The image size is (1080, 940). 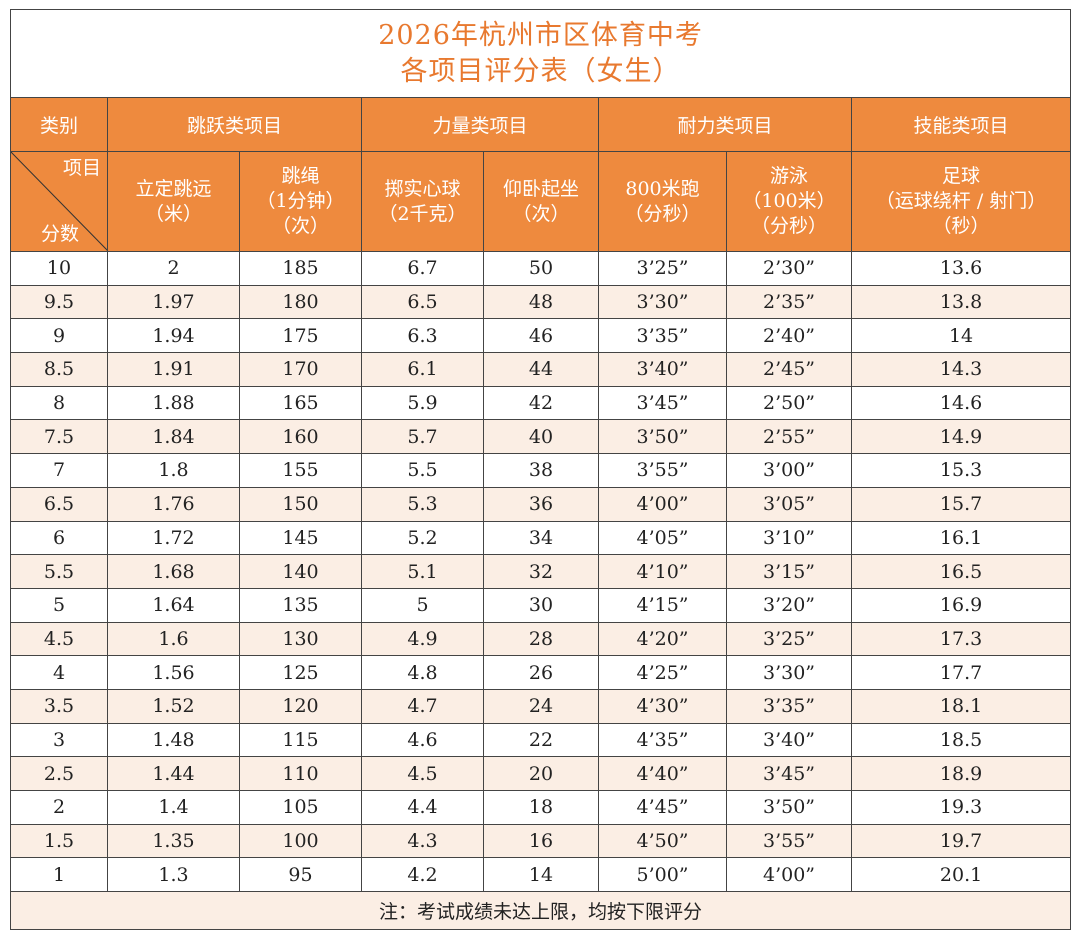 I want to click on item-unit: （米）, so click(x=173, y=213).